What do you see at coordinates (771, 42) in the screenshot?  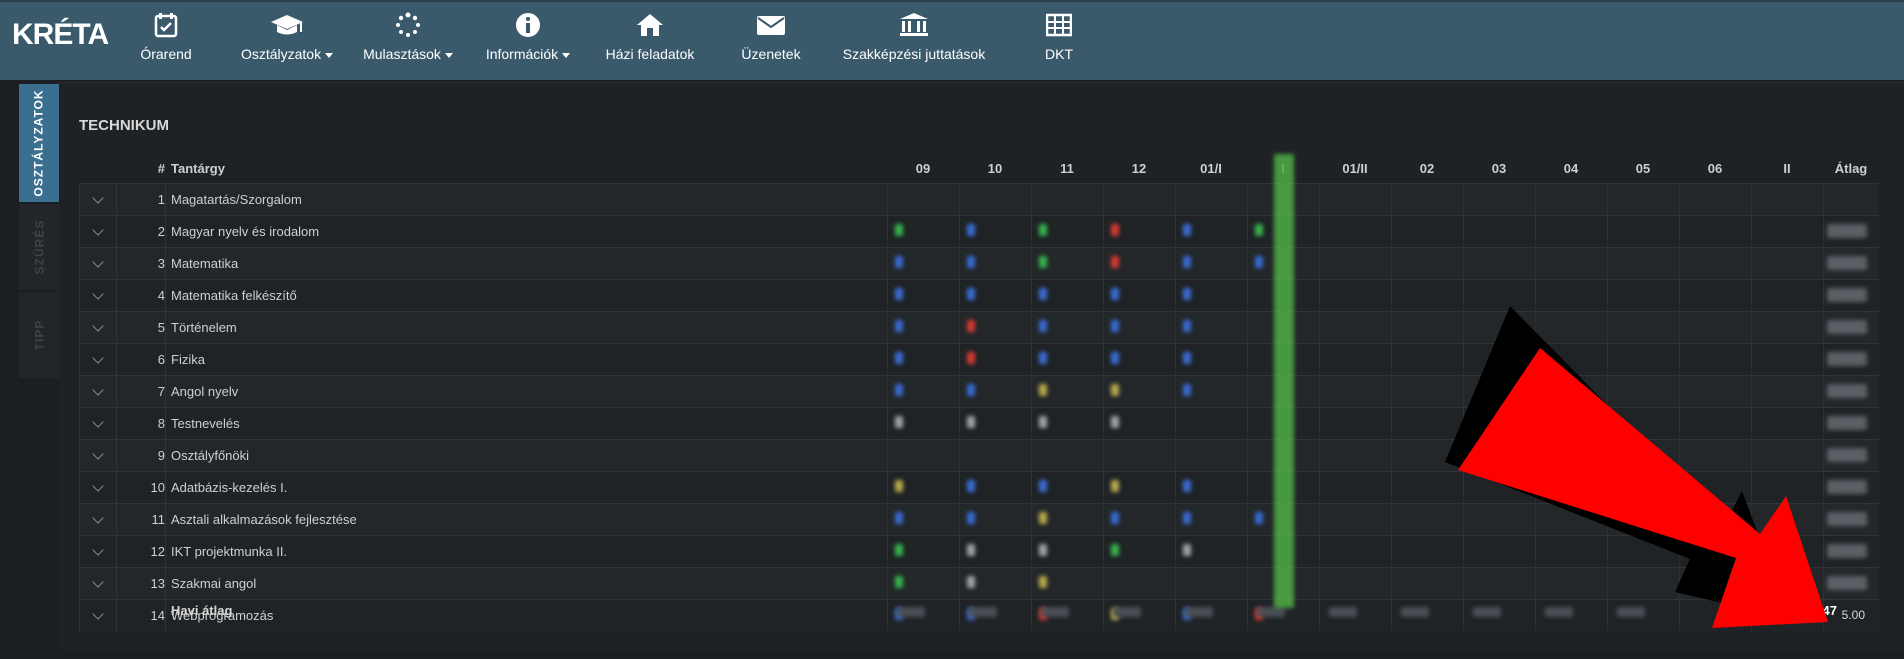 I see `nav-uzenetek: Üzenetek` at bounding box center [771, 42].